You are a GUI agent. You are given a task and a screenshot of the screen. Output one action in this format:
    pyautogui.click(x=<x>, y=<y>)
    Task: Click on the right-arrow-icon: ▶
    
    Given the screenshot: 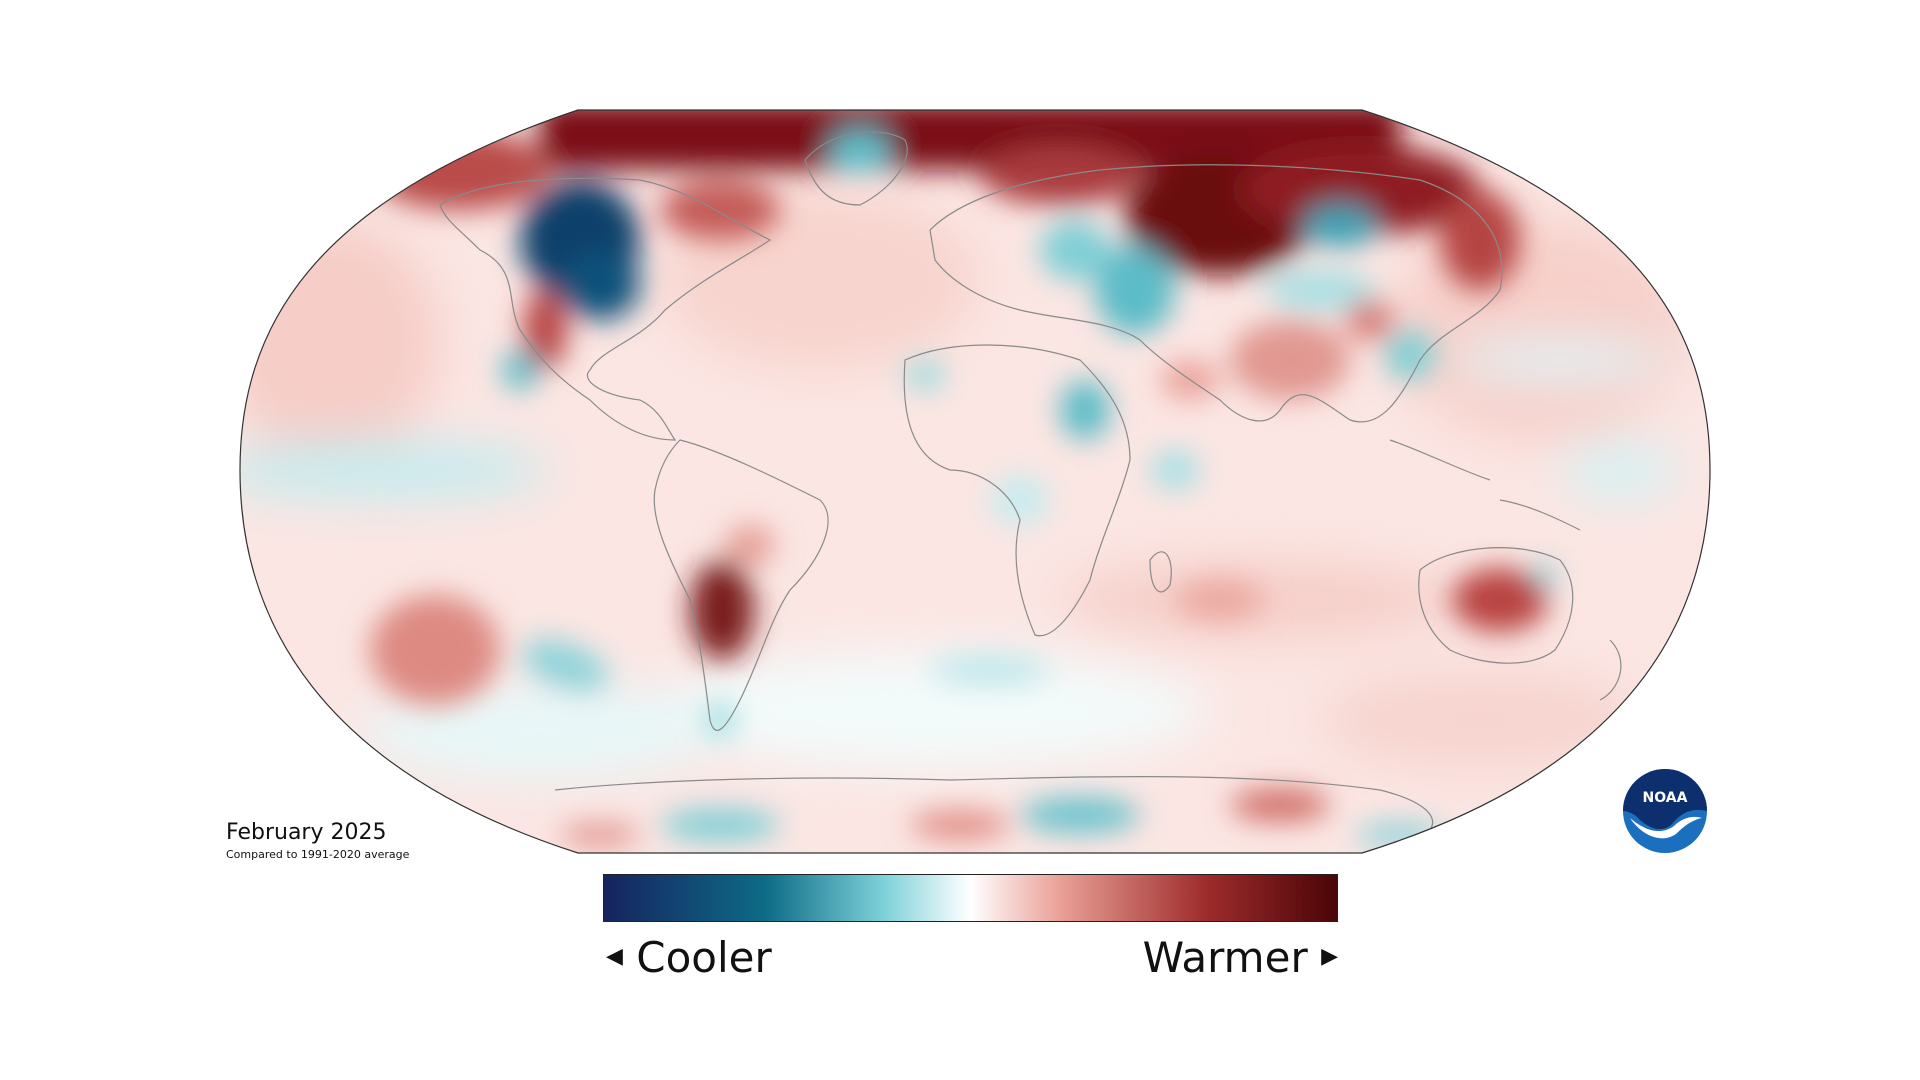 What is the action you would take?
    pyautogui.click(x=1329, y=956)
    